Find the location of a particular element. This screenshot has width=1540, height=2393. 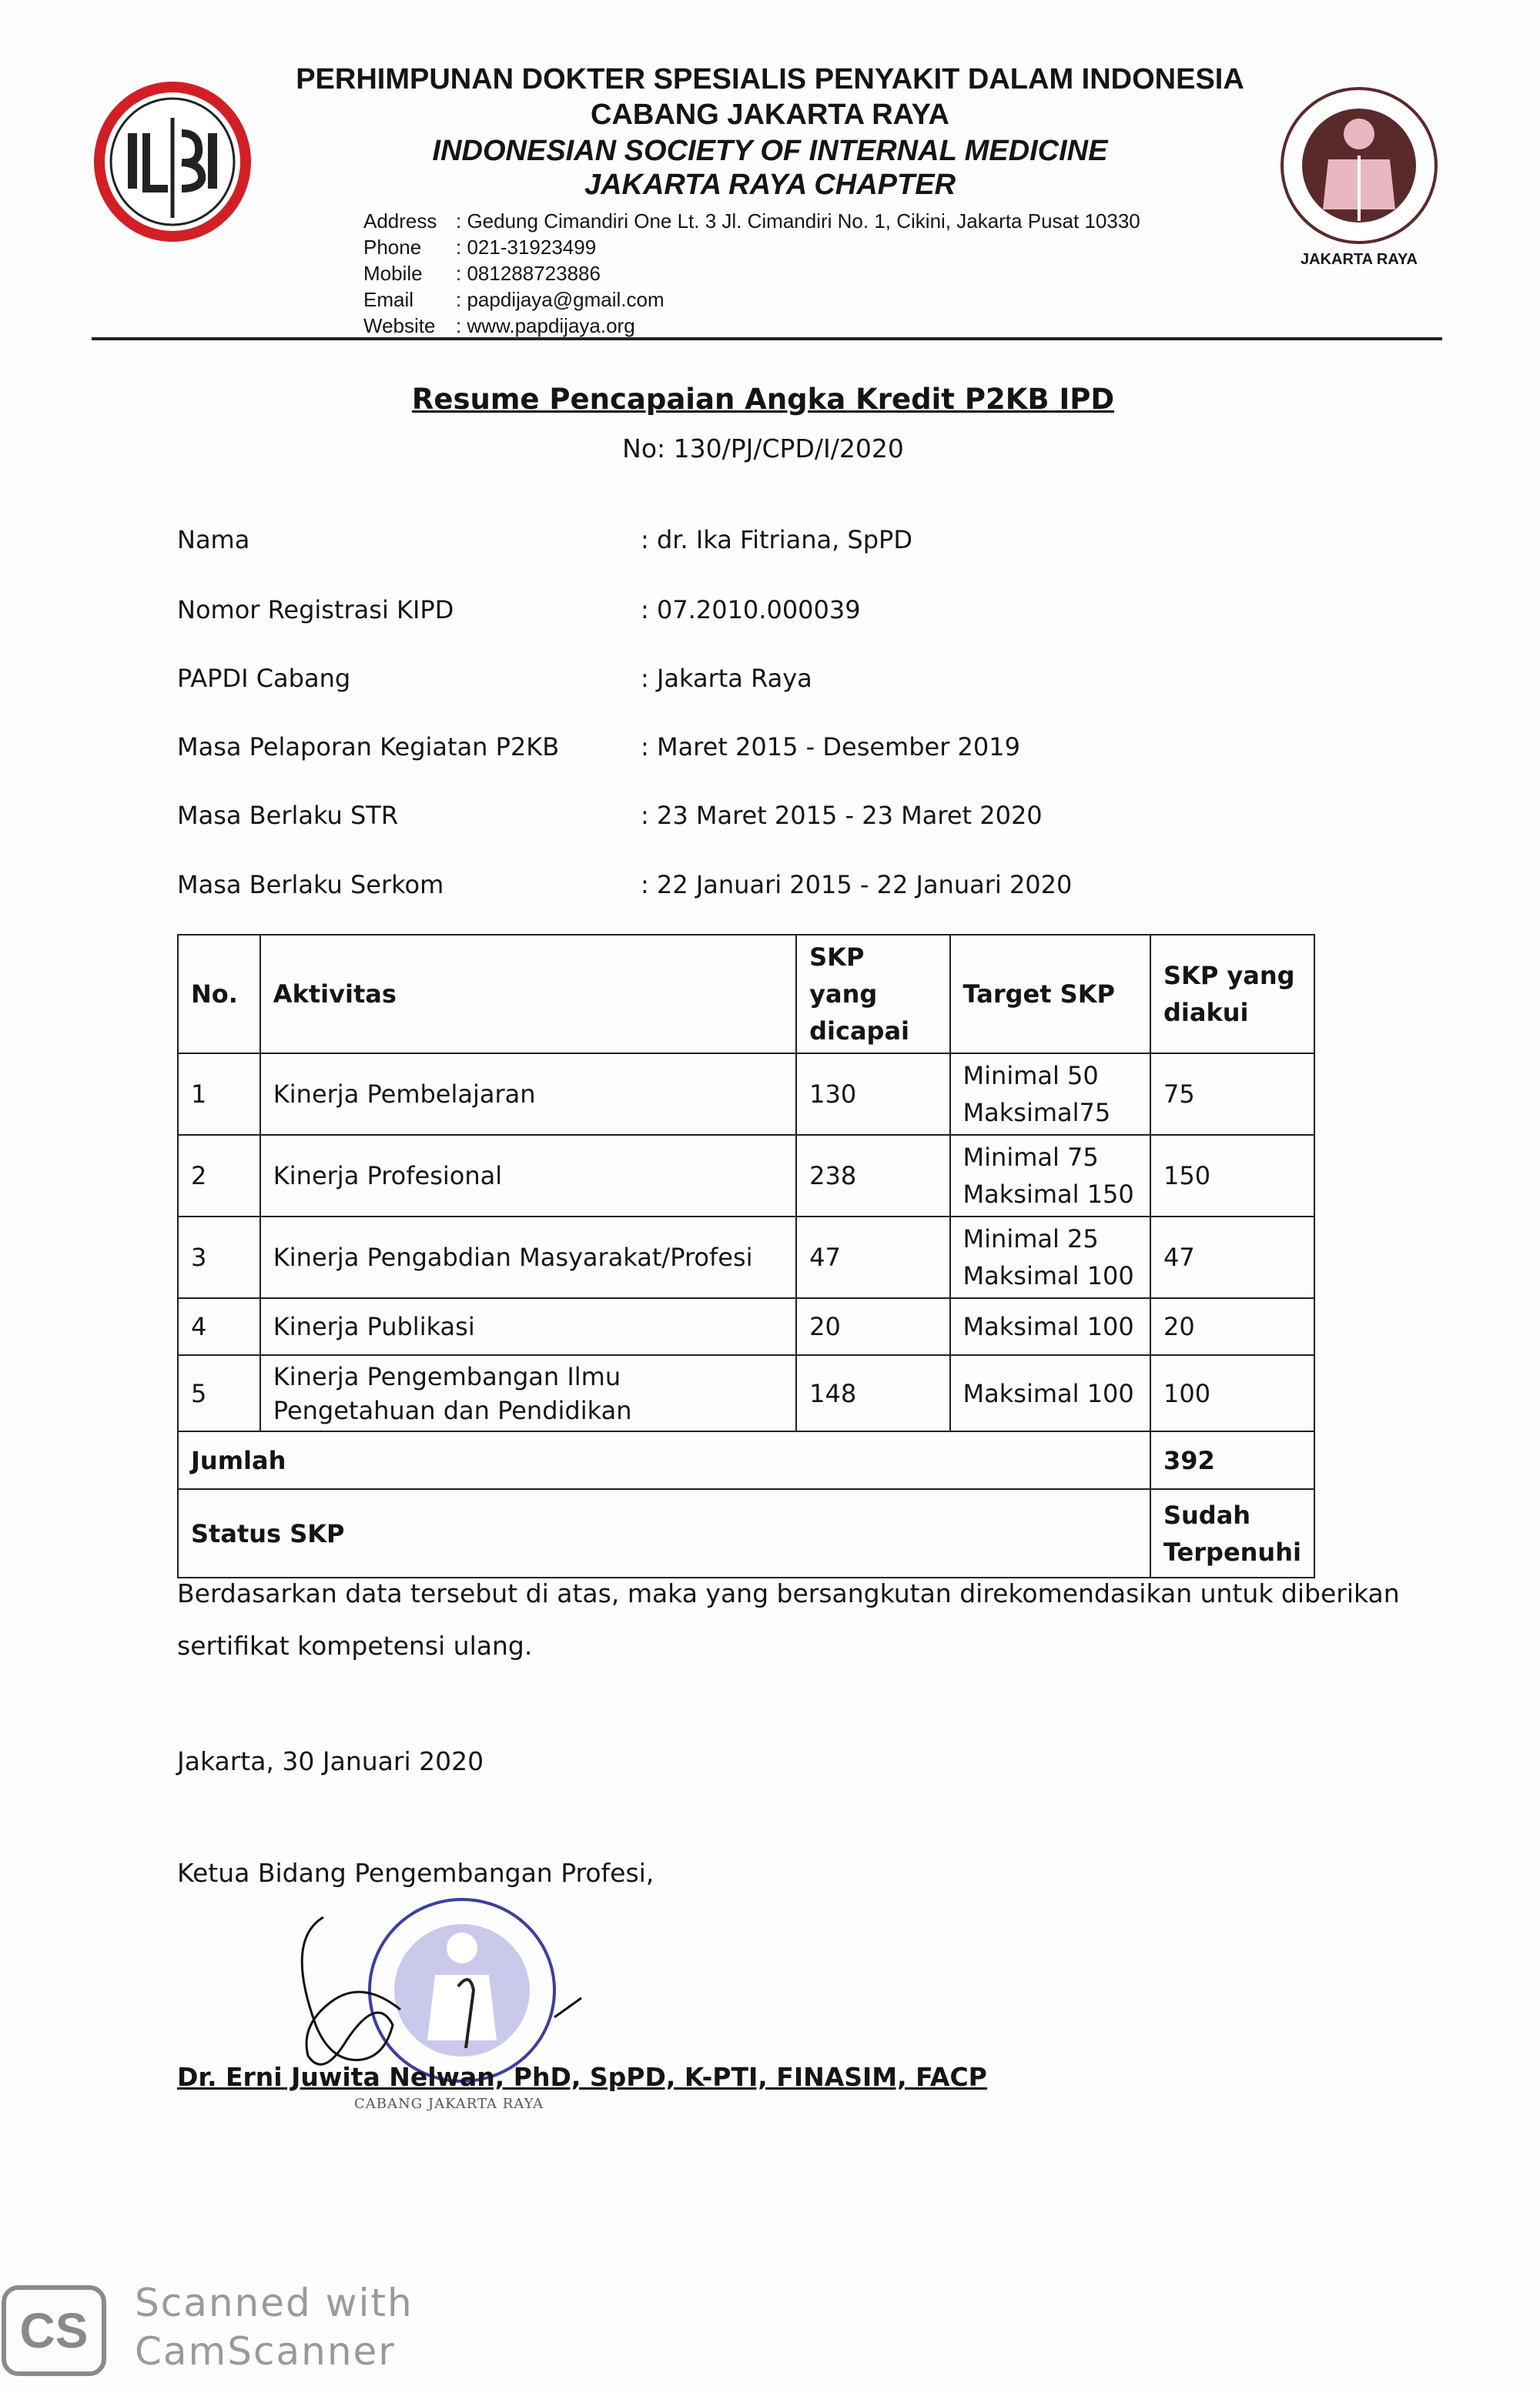

letterhead-line2: CABANG JAKARTA RAYA is located at coordinates (770, 115).